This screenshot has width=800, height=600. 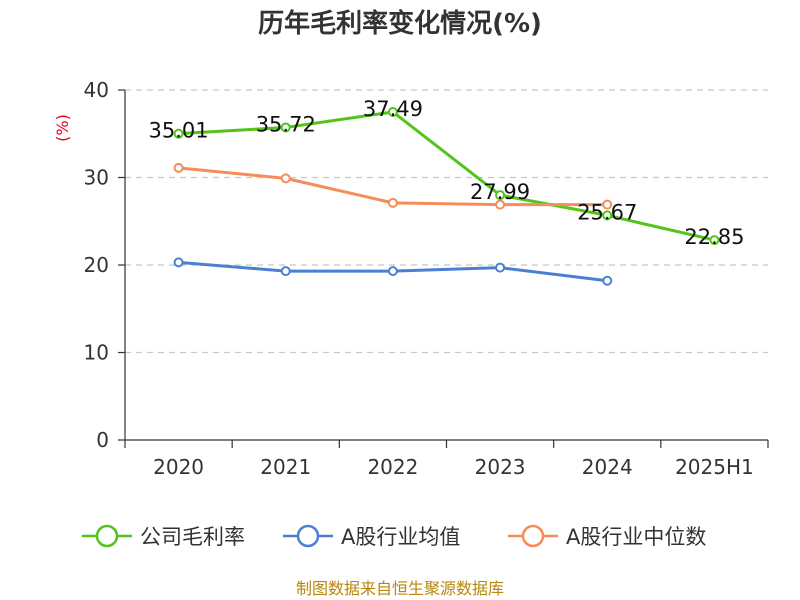 What do you see at coordinates (178, 133) in the screenshot?
I see `series-0-point-2020` at bounding box center [178, 133].